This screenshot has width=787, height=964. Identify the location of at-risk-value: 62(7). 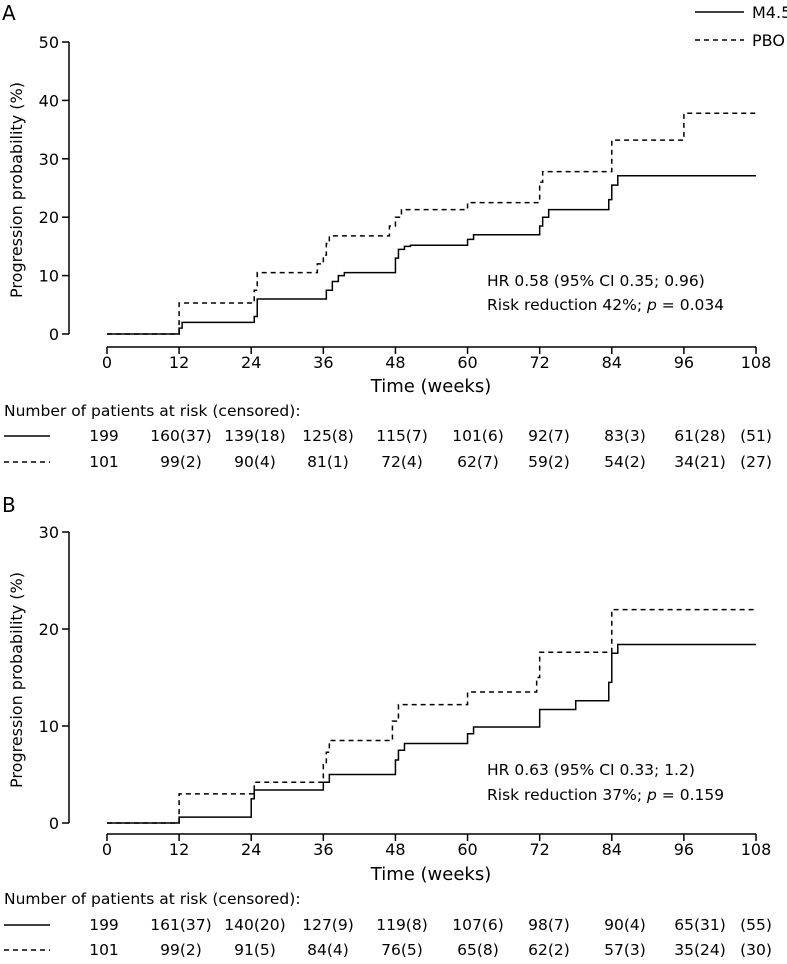
(478, 462).